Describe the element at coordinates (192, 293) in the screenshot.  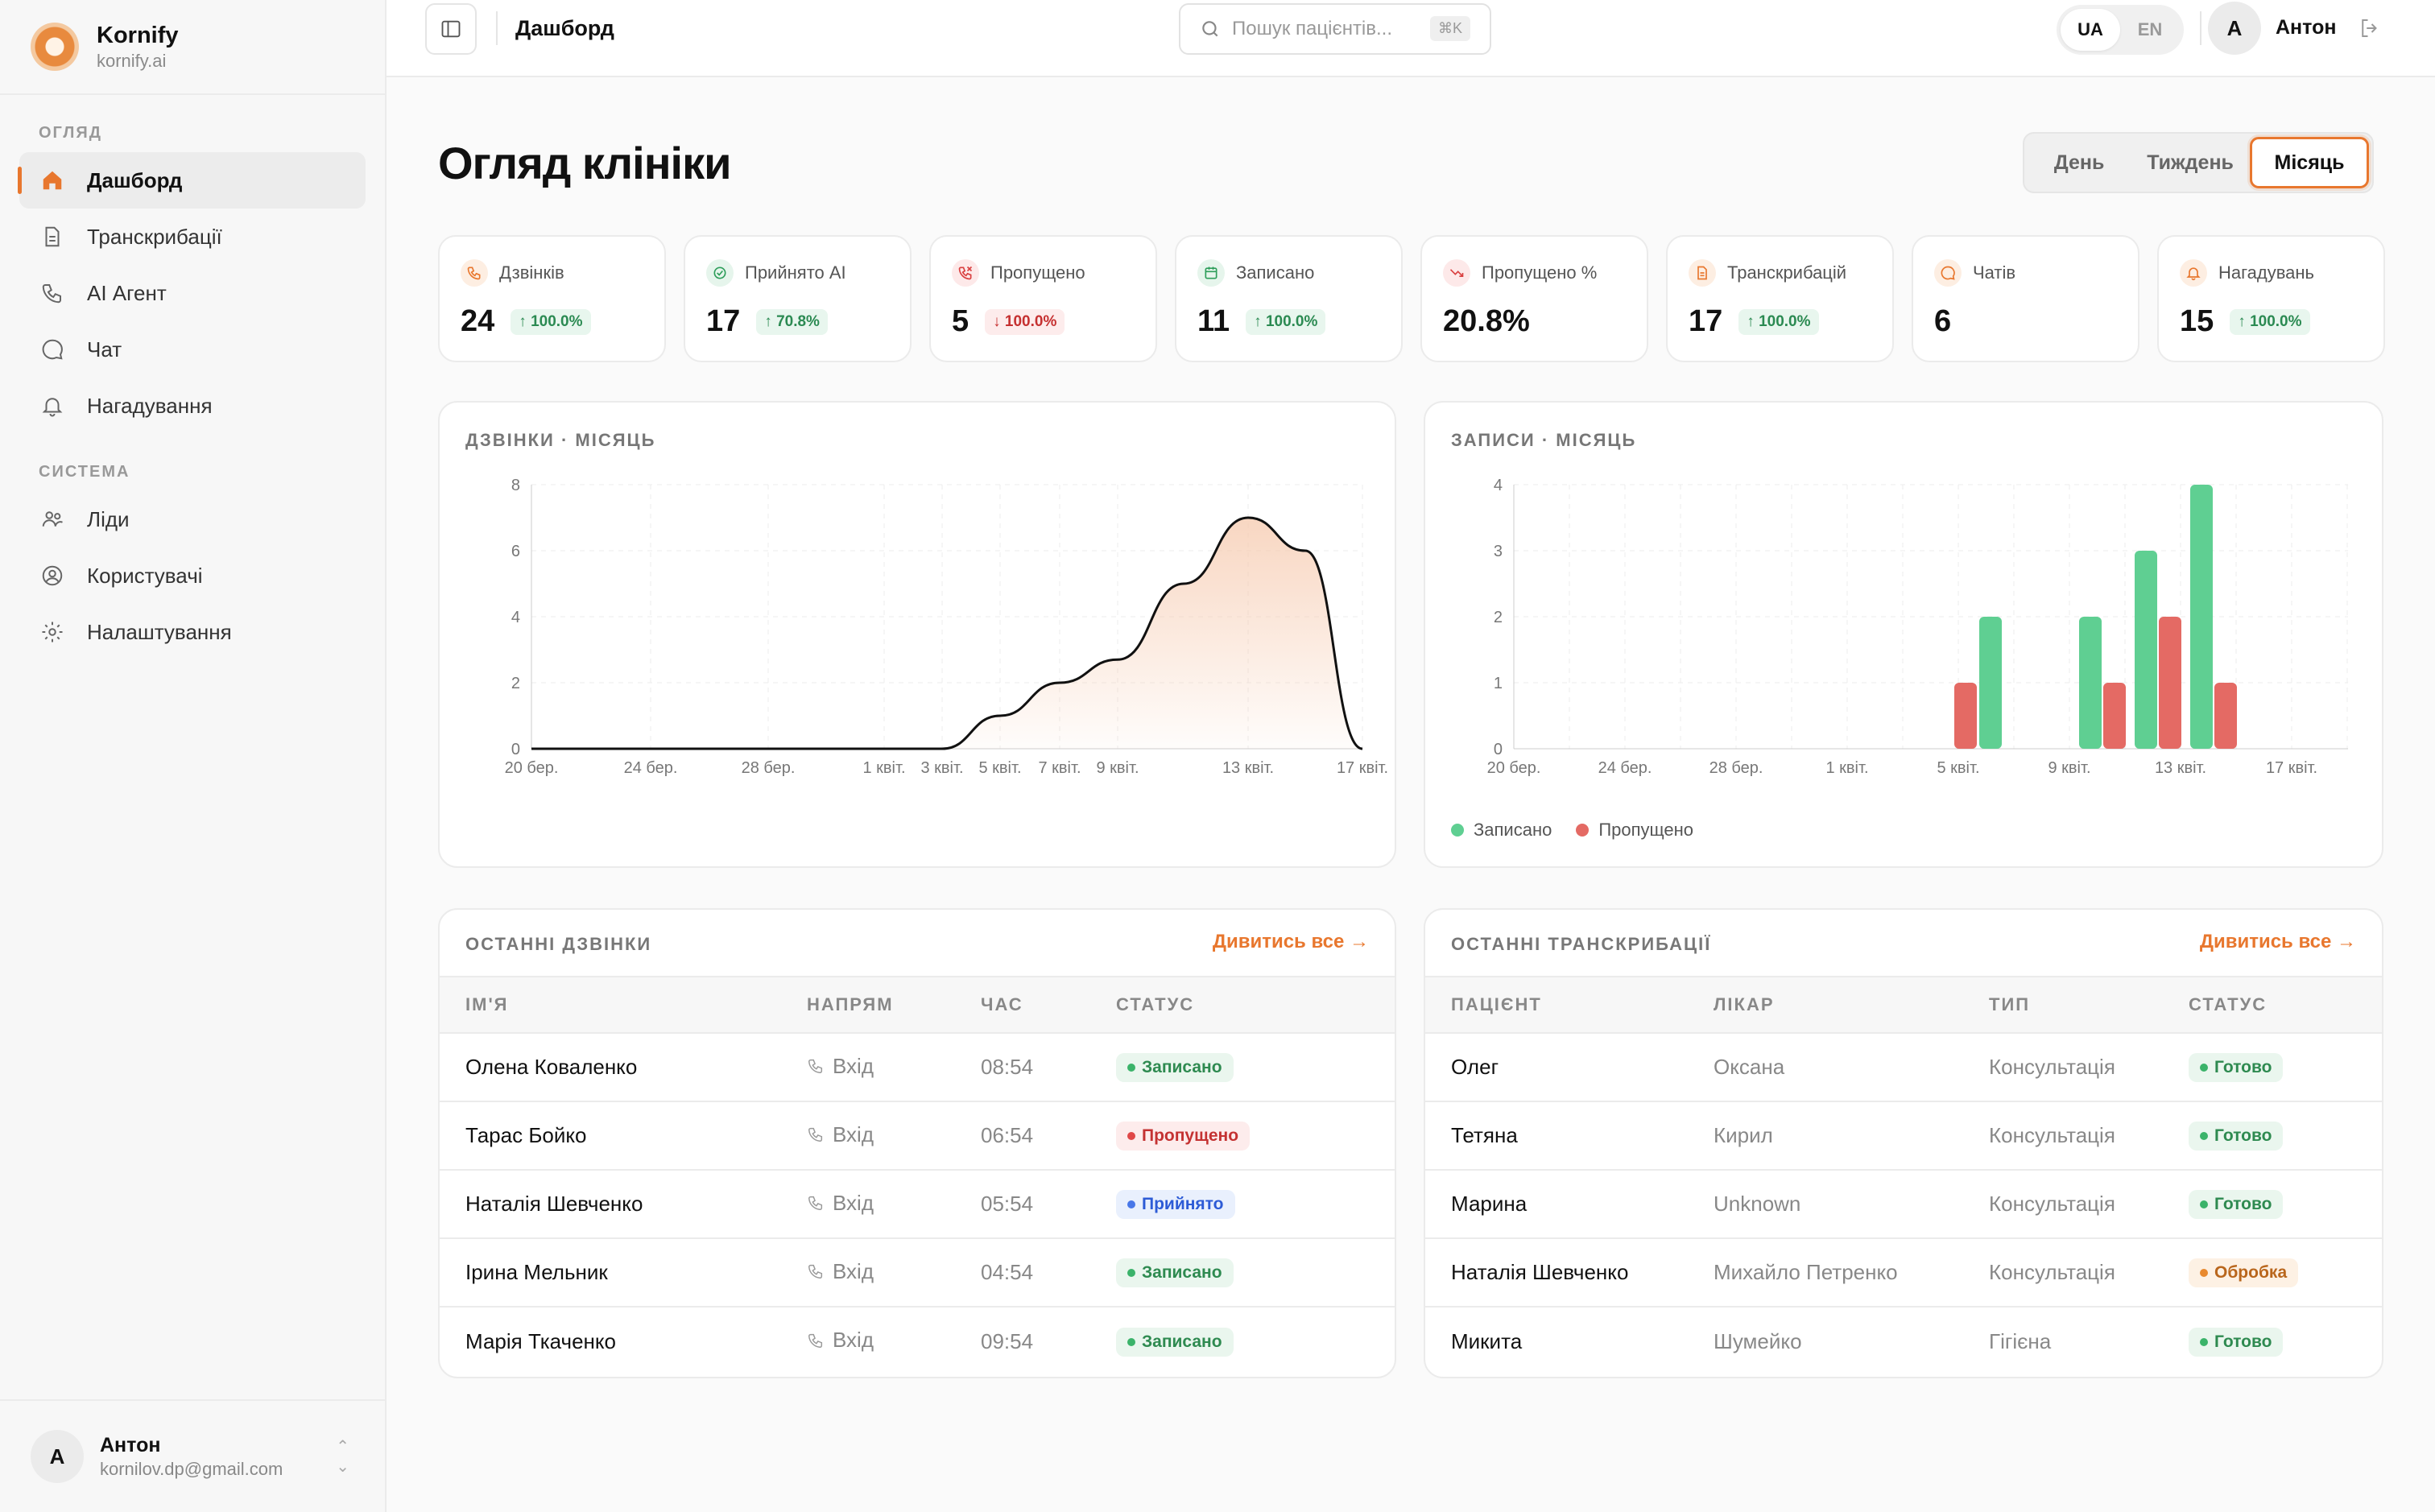
I see `sidebar-item-ai-agent: AI Агент` at that location.